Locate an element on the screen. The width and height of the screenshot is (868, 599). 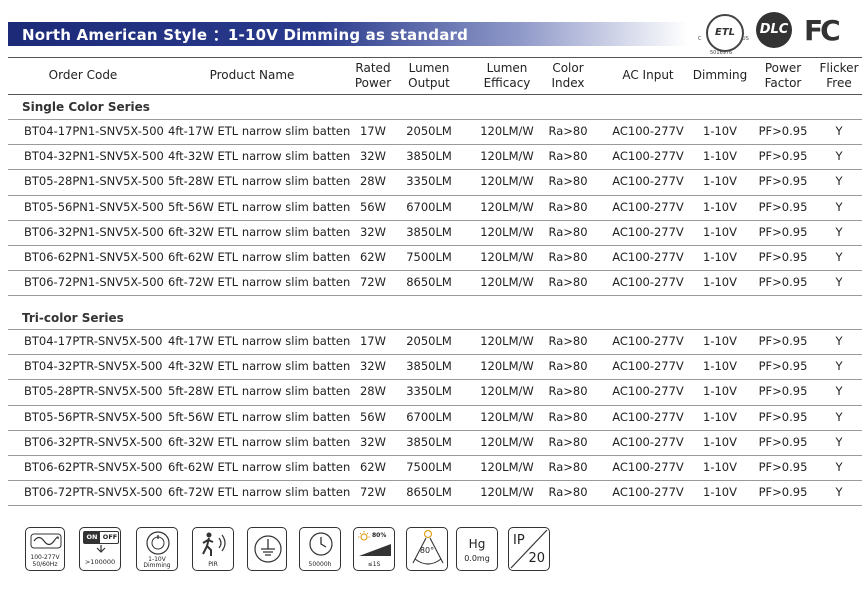
cell-rated-power: 28W is located at coordinates (373, 391).